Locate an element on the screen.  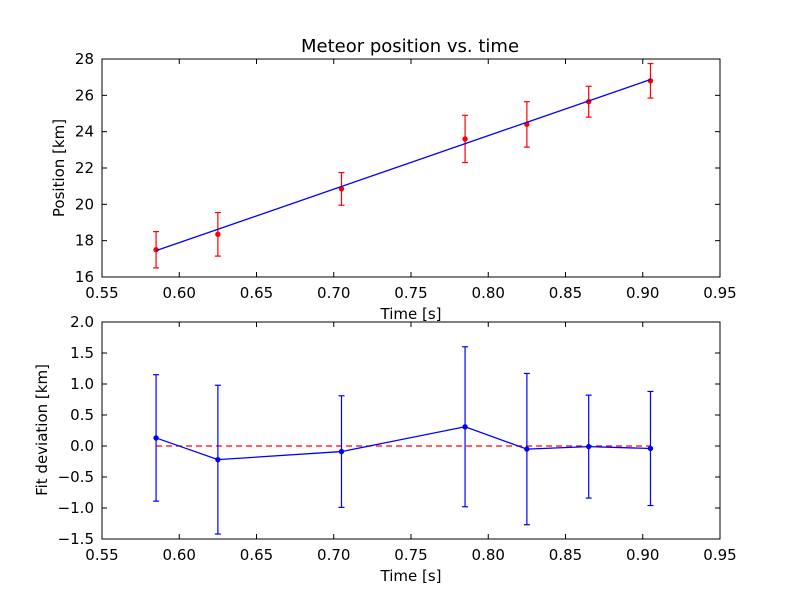
y-tick-label: 22 is located at coordinates (84, 168).